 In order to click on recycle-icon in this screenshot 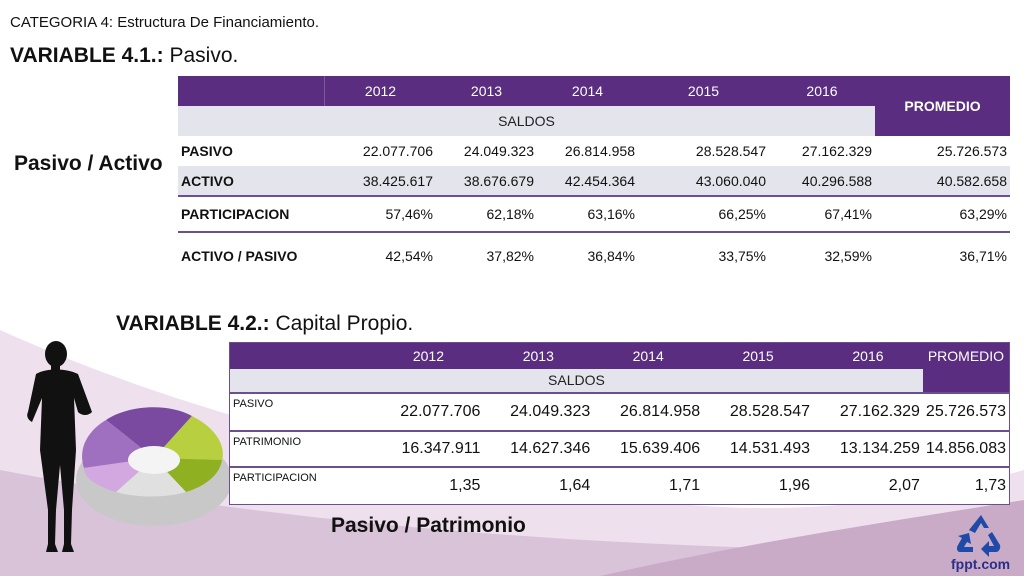, I will do `click(978, 536)`.